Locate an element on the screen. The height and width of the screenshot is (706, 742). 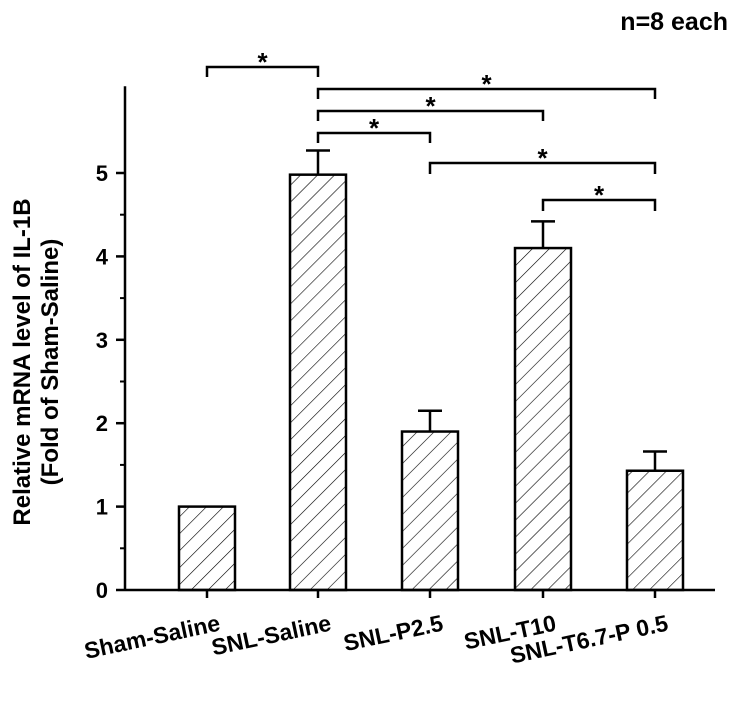
y-tick-label: 2 is located at coordinates (102, 423).